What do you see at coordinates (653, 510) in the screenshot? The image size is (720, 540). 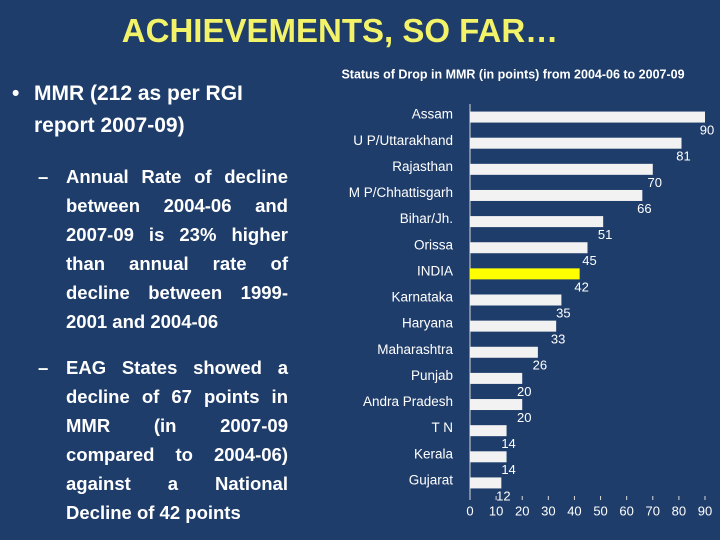 I see `x-tick-label: 70` at bounding box center [653, 510].